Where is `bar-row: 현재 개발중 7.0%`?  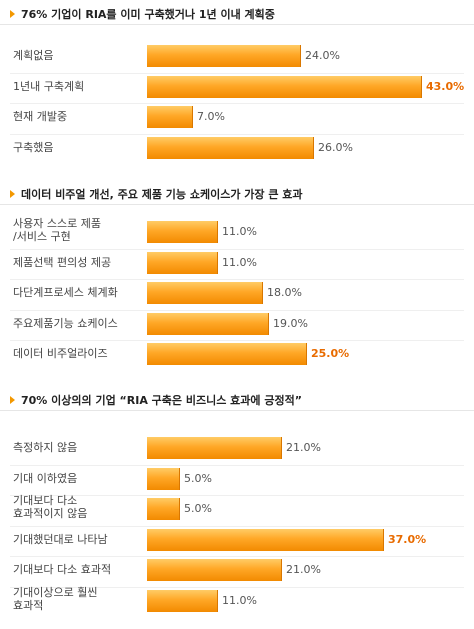
bar-row: 현재 개발중 7.0% is located at coordinates (237, 120).